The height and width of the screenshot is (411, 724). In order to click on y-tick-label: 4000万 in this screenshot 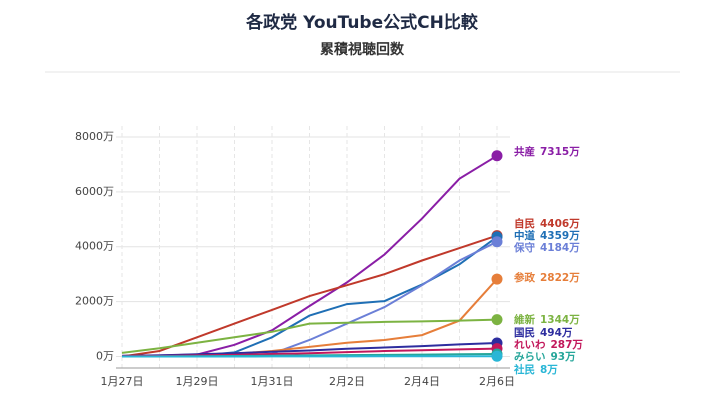, I will do `click(94, 246)`.